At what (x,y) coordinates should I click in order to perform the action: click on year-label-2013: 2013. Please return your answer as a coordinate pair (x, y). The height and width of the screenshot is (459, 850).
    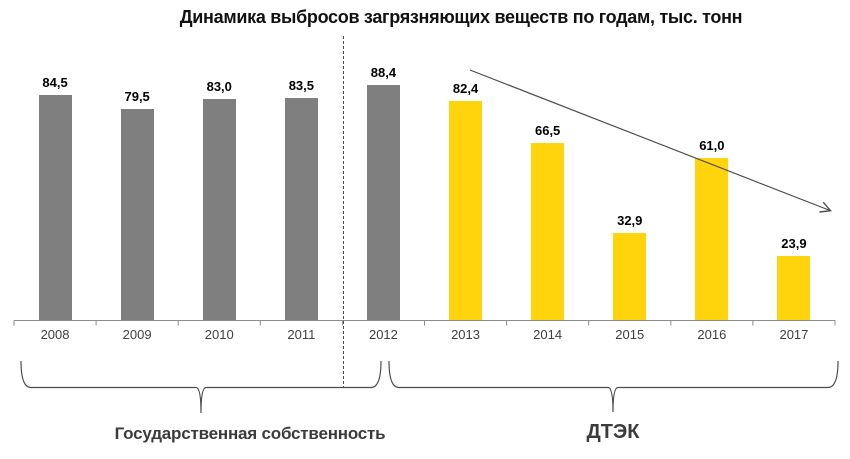
    Looking at the image, I should click on (465, 334).